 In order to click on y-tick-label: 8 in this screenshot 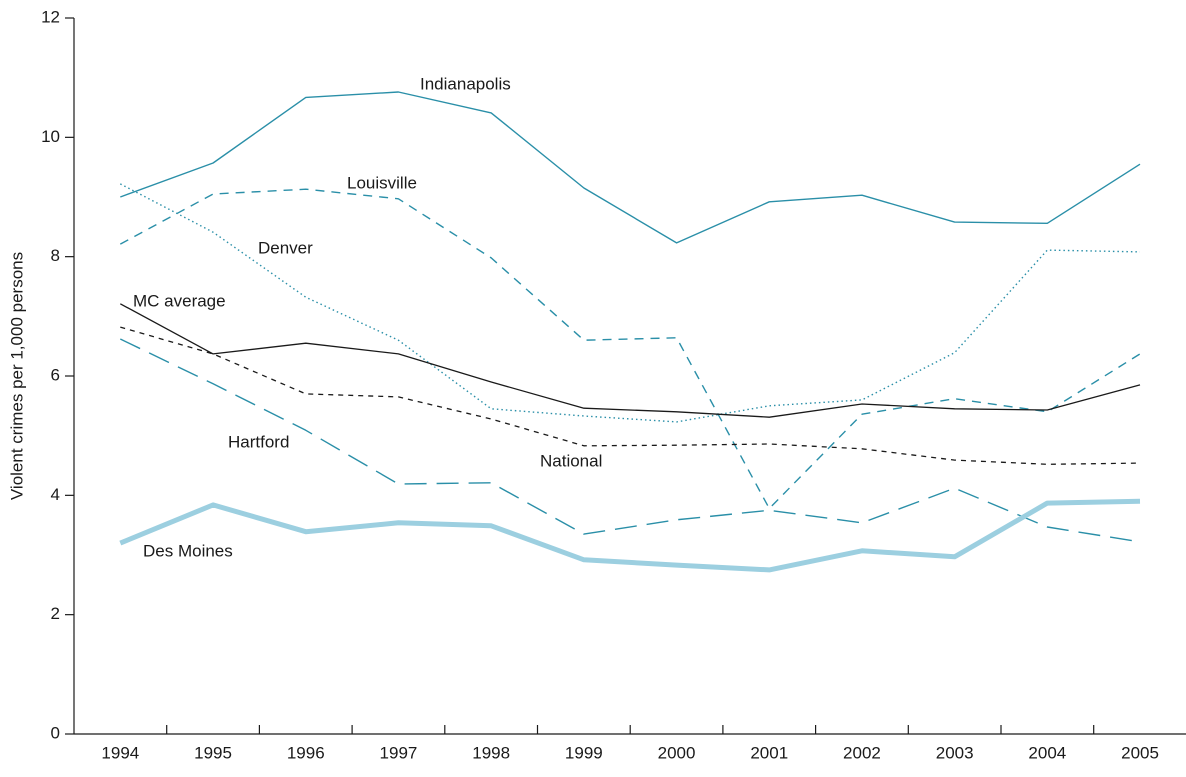, I will do `click(55, 255)`.